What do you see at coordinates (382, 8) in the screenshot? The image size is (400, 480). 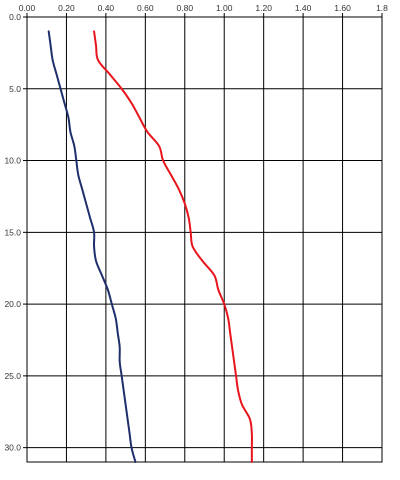 I see `x-tick-label: 1.8` at bounding box center [382, 8].